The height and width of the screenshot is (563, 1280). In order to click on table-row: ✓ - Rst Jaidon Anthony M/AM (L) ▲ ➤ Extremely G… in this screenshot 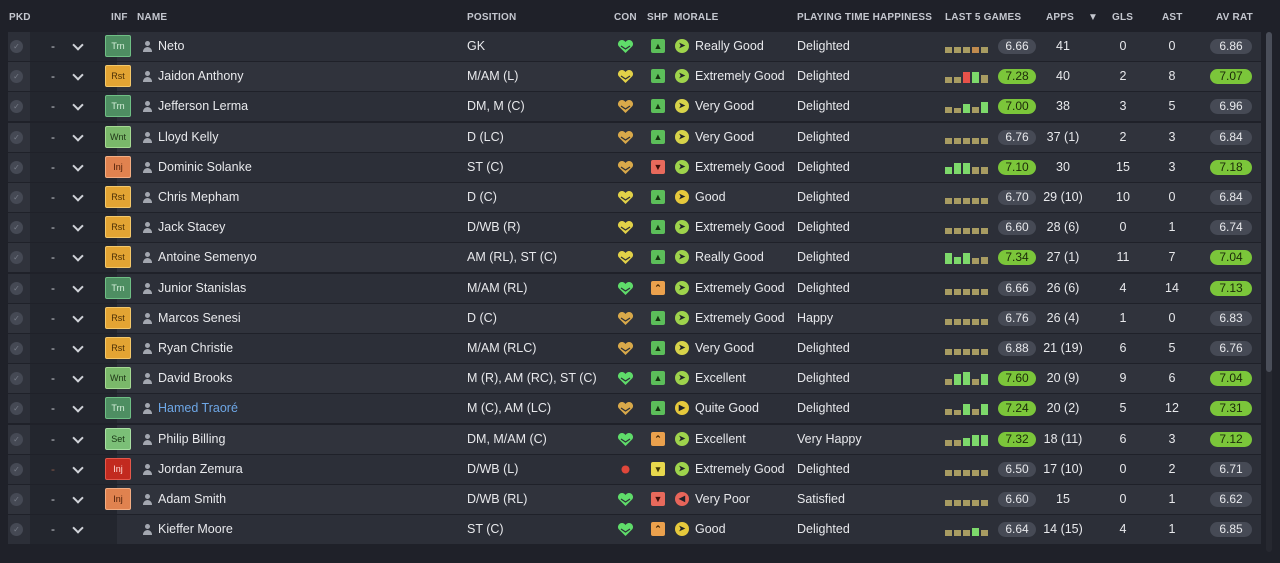, I will do `click(634, 77)`.